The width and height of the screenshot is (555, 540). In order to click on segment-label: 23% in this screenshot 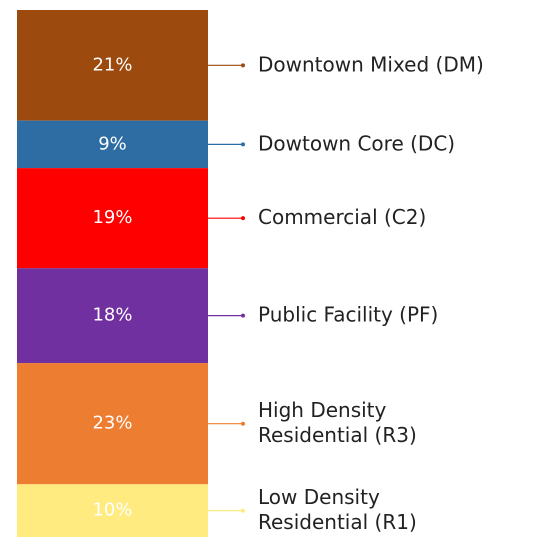, I will do `click(112, 423)`.